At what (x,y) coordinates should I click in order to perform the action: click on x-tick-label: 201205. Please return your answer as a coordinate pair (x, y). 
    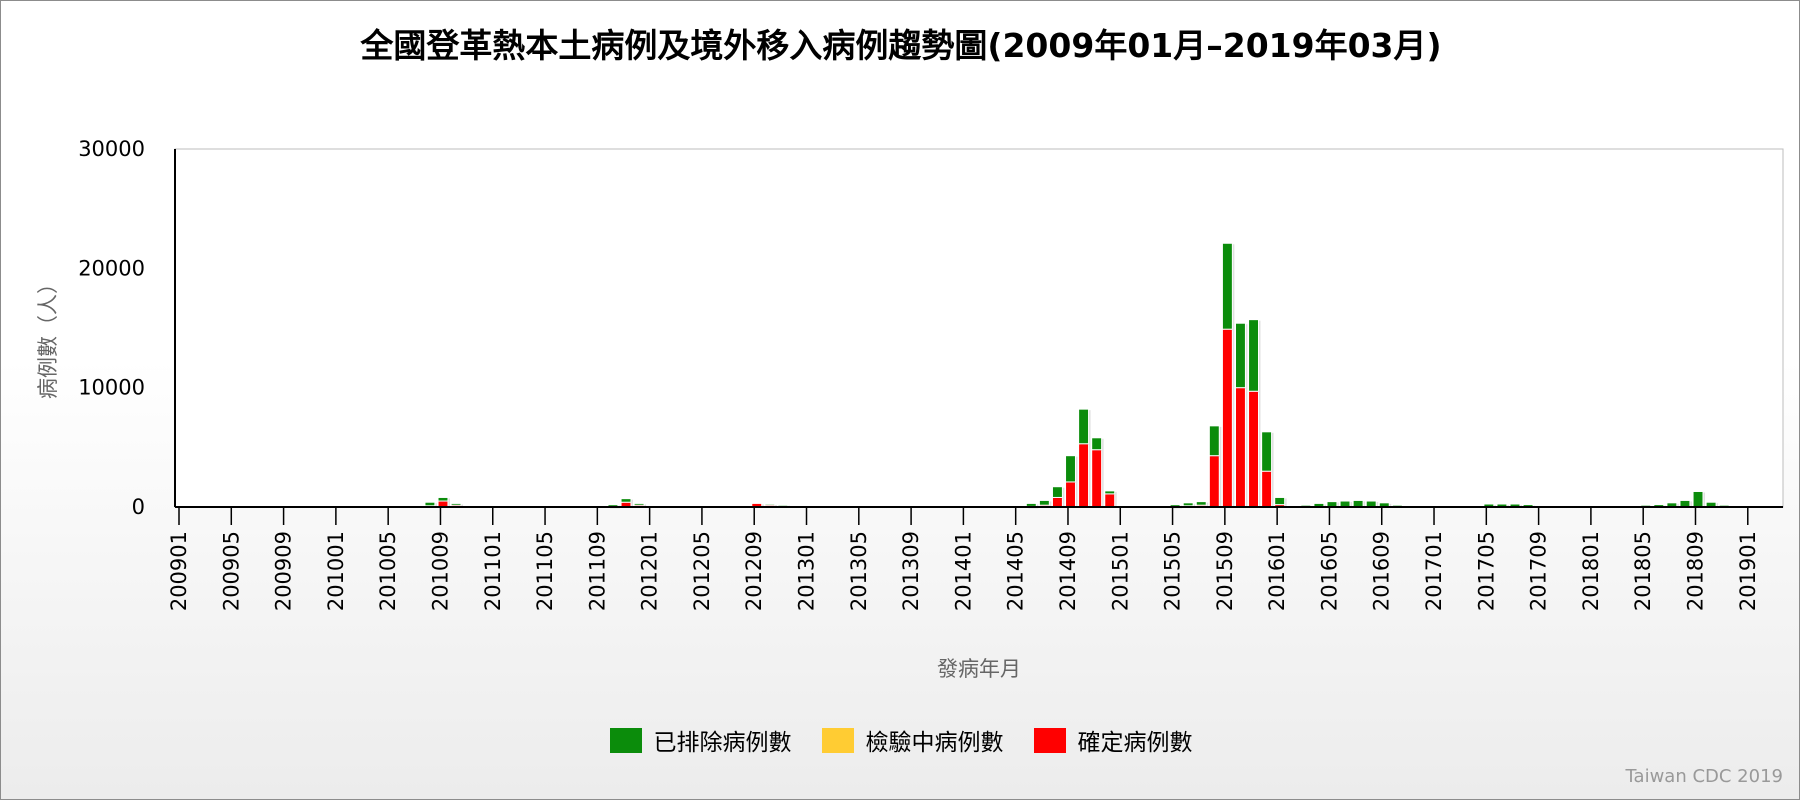
    Looking at the image, I should click on (702, 571).